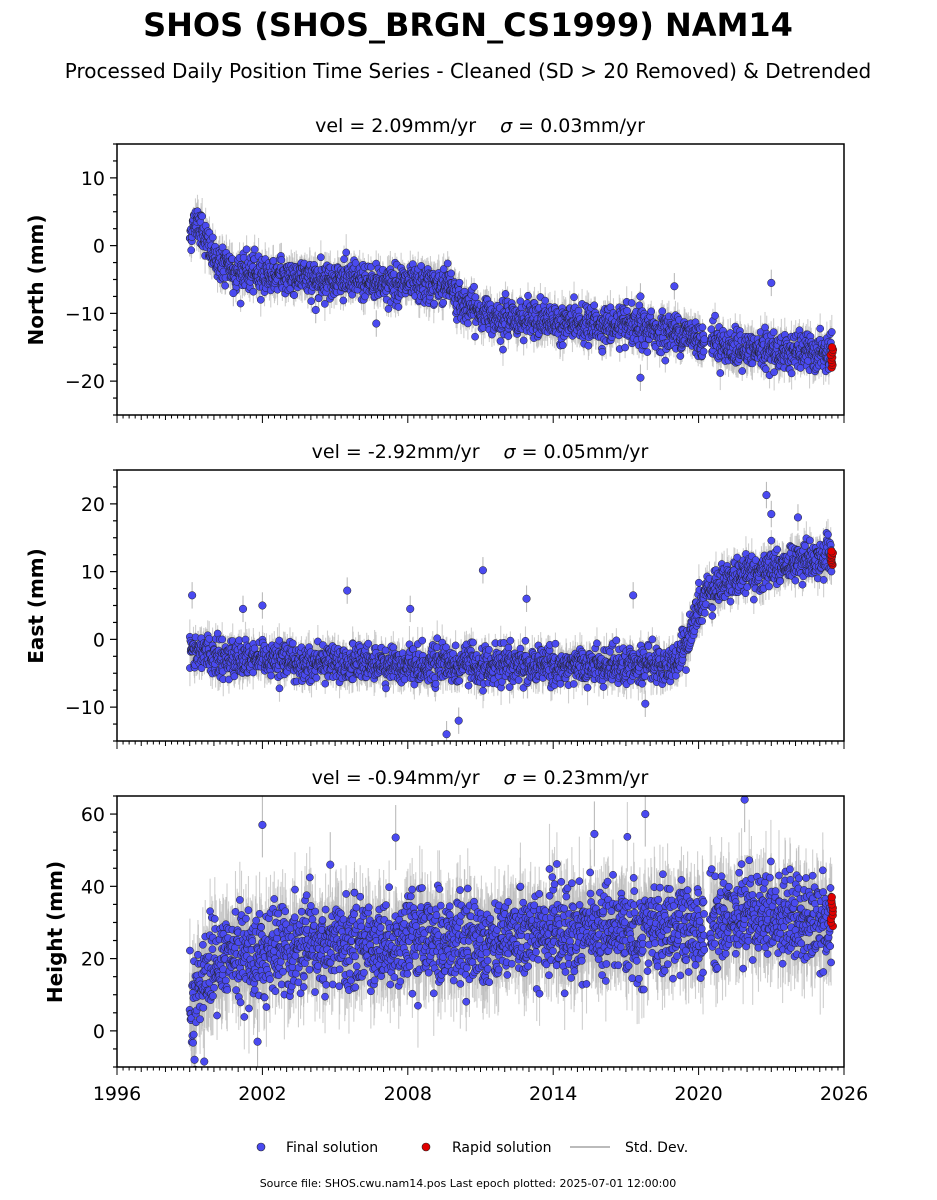  I want to click on std-dev-bars, so click(511, 611).